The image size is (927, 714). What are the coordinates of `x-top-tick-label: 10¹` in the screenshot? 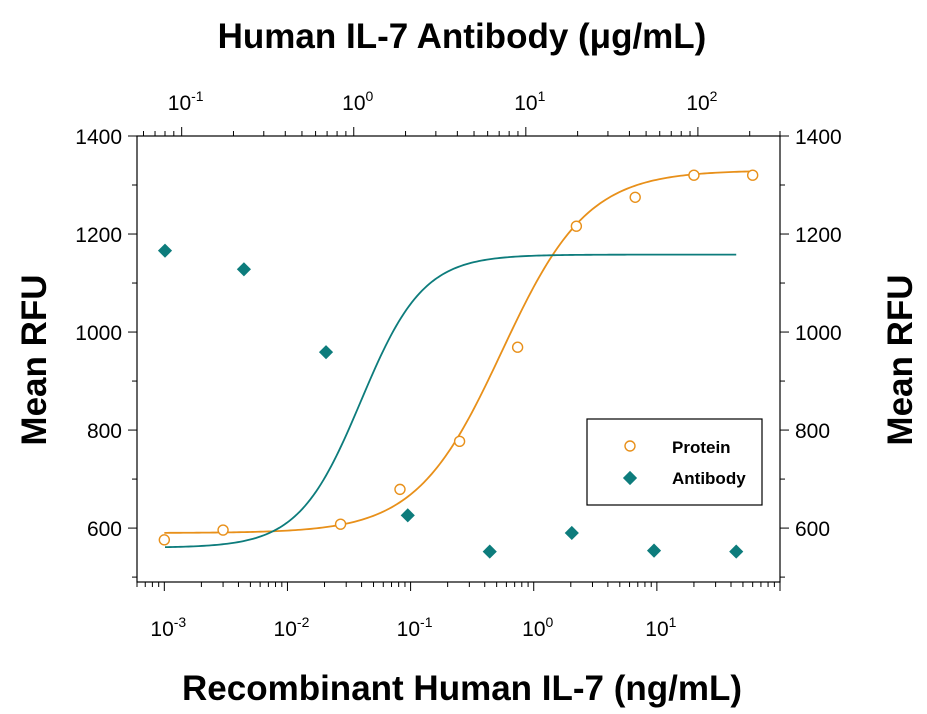 It's located at (529, 101).